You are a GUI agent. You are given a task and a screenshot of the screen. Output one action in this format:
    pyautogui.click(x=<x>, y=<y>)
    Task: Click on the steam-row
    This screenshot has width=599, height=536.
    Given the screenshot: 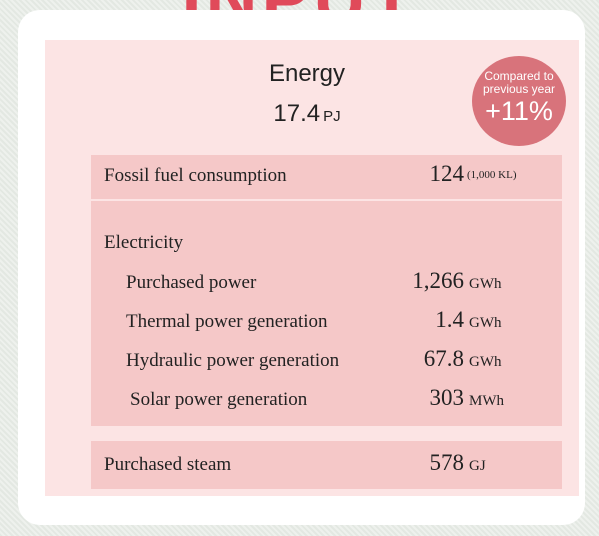 What is the action you would take?
    pyautogui.click(x=326, y=465)
    